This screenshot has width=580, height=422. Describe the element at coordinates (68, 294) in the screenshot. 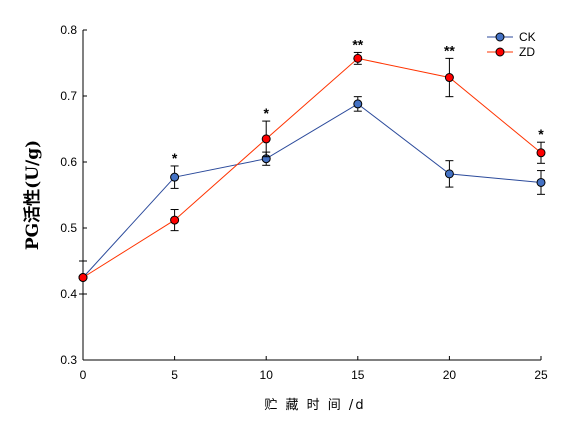

I see `y-tick-label: 0.4` at that location.